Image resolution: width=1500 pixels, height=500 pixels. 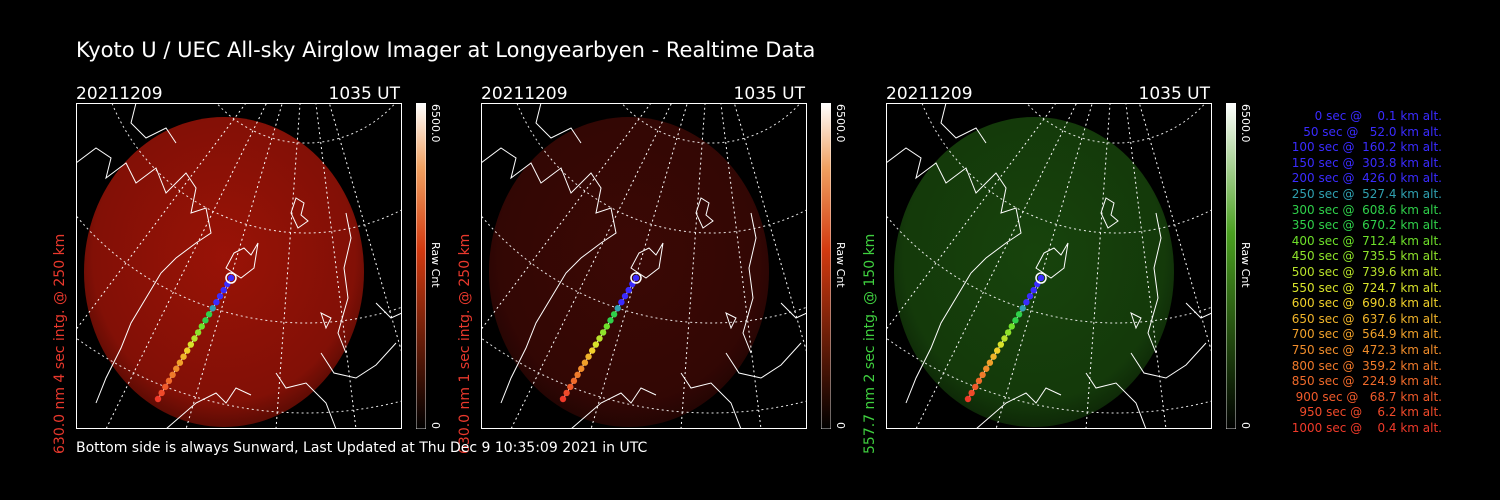 I want to click on legend-item: 100 sec @ 160.2 km alt., so click(x=1364, y=147).